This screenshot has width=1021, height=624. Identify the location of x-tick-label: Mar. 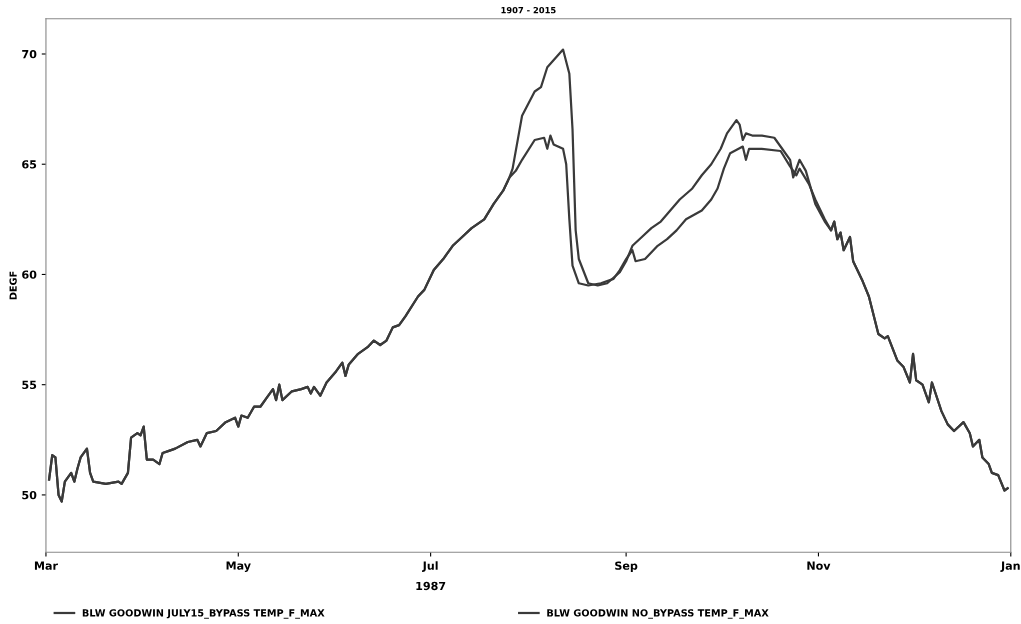
(46, 565).